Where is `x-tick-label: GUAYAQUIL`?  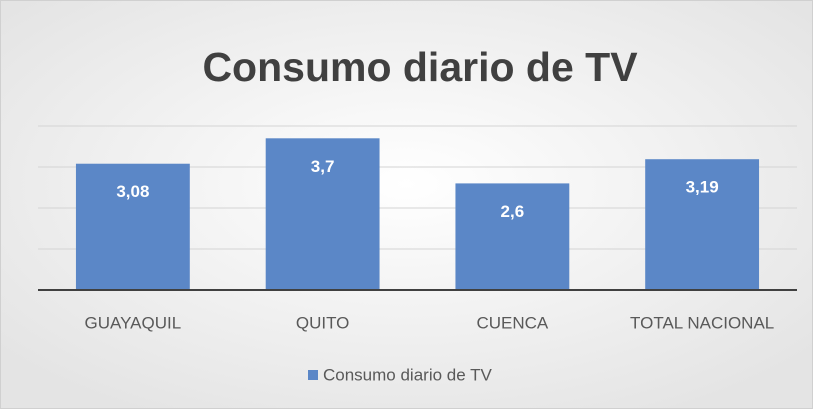
x-tick-label: GUAYAQUIL is located at coordinates (133, 322).